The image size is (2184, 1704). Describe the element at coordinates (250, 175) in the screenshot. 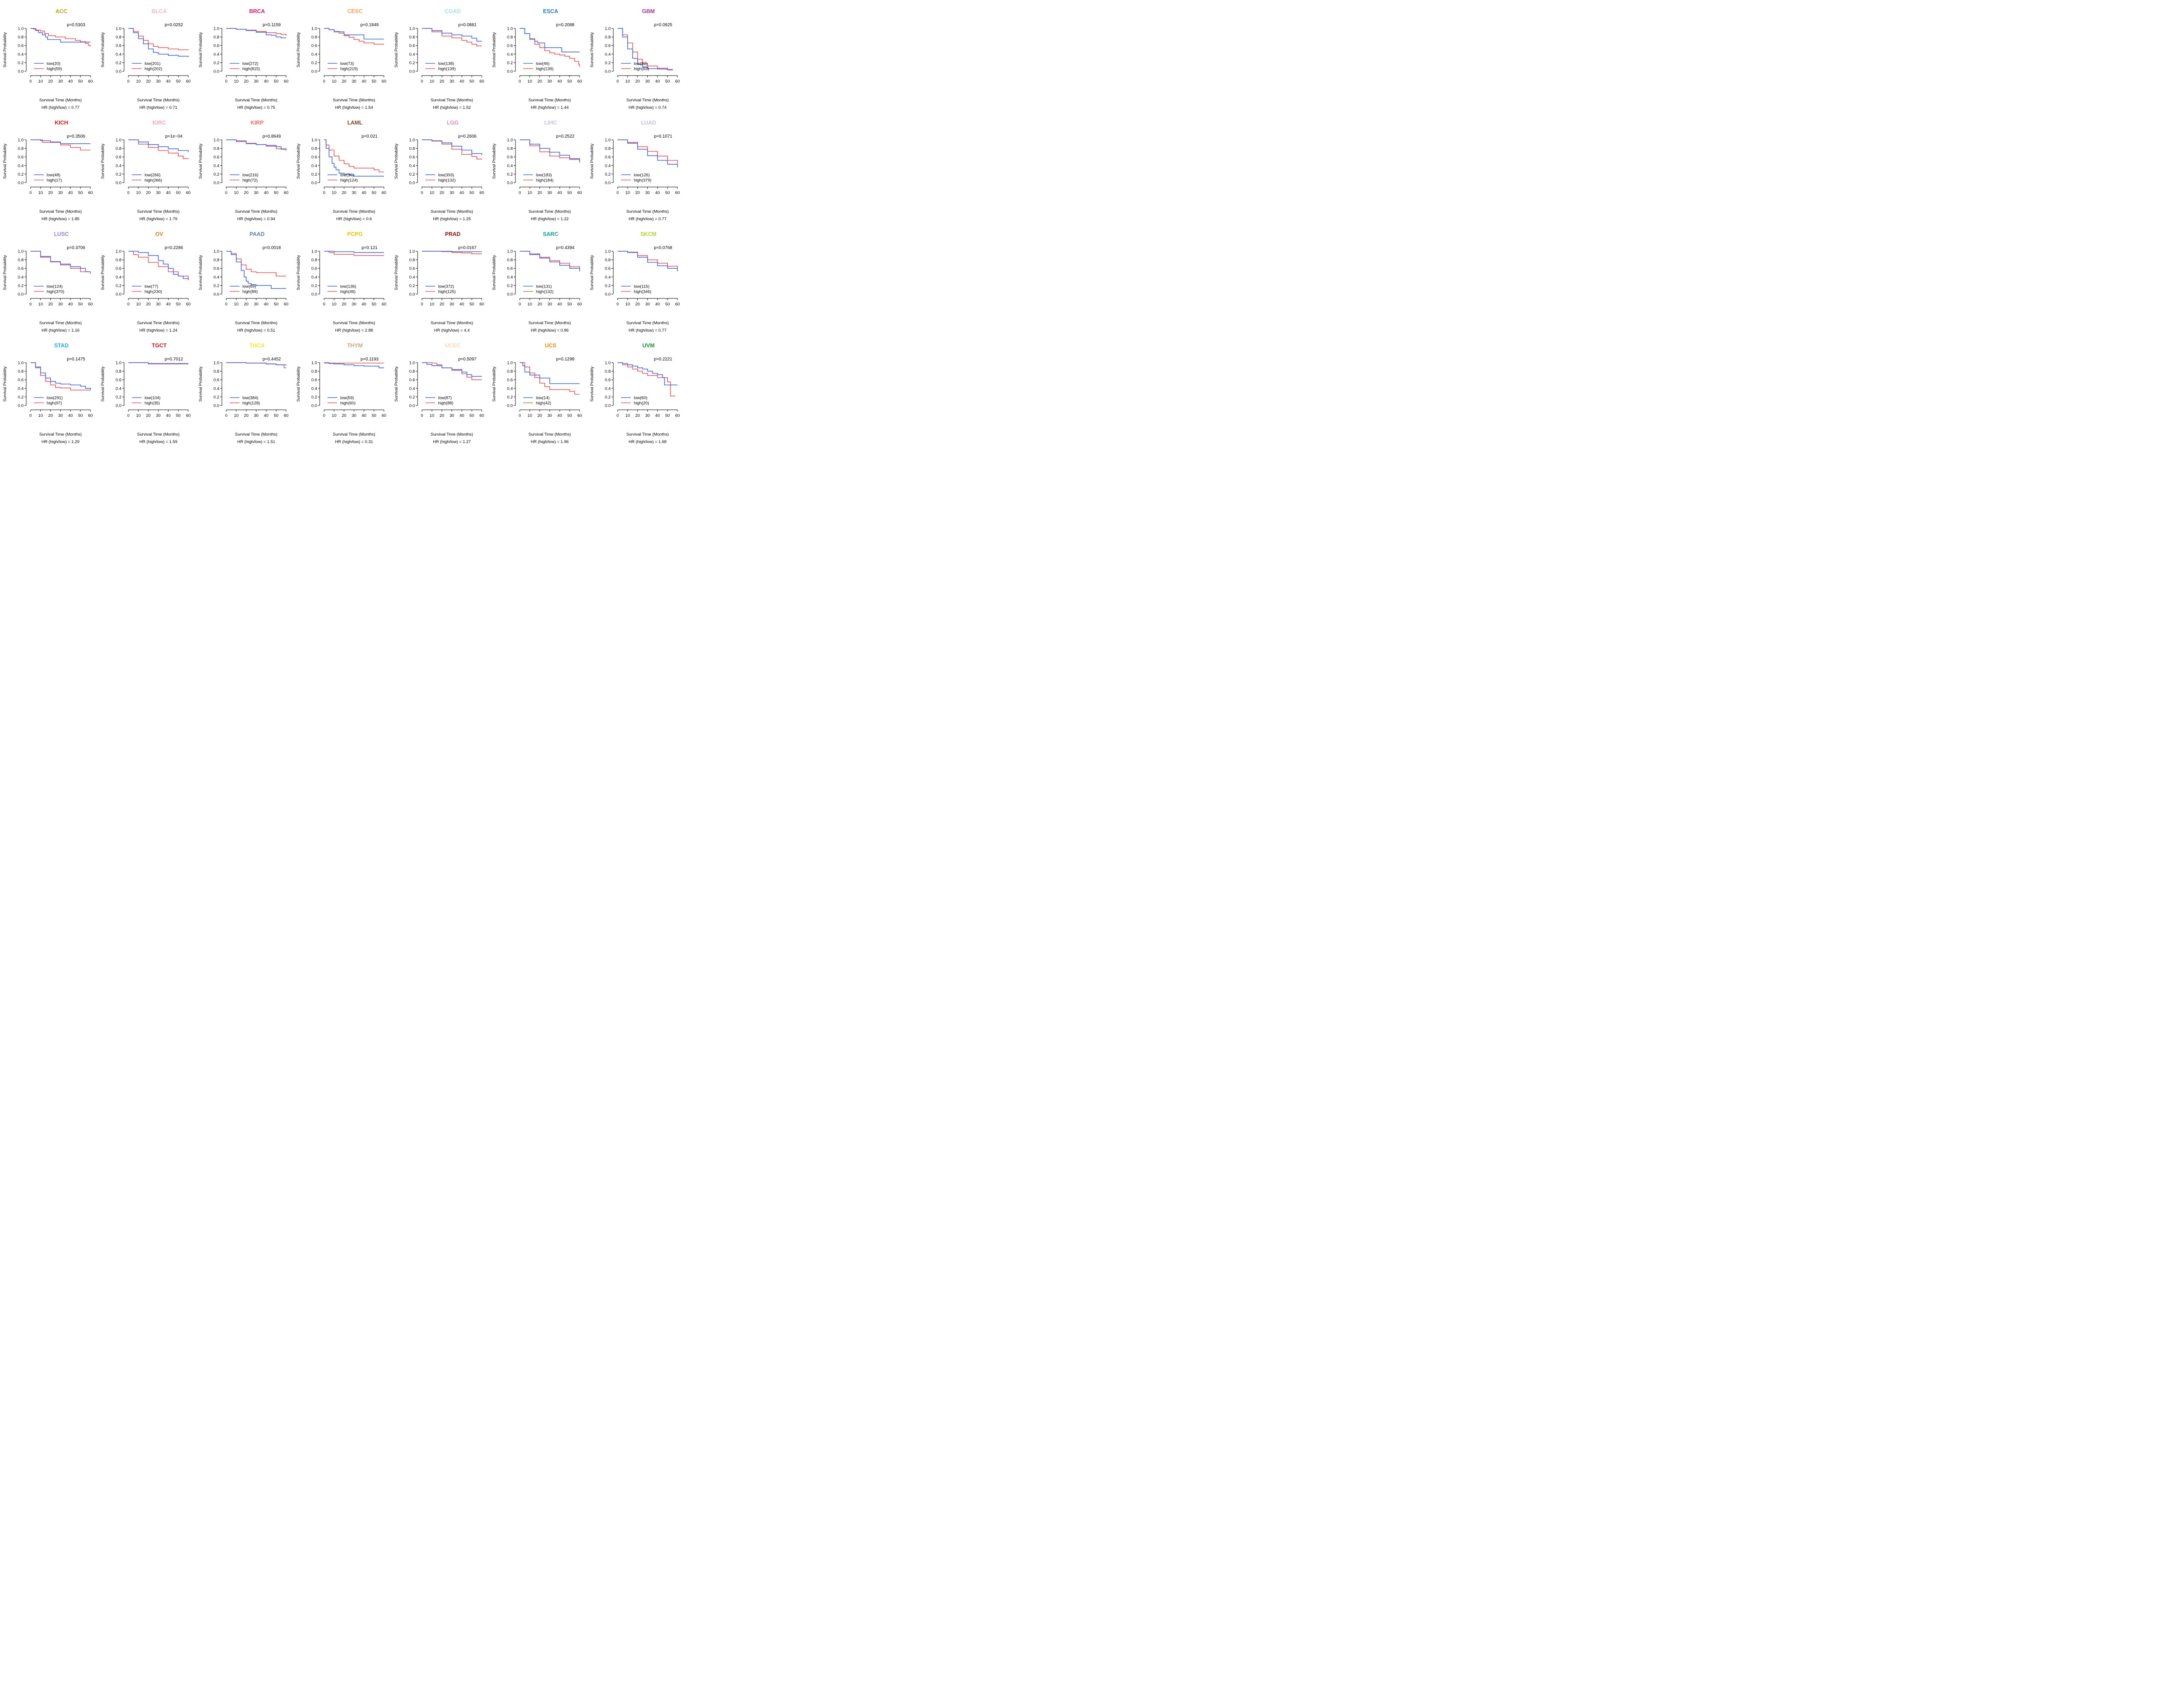

I see `legend-label-low: low(216)` at that location.